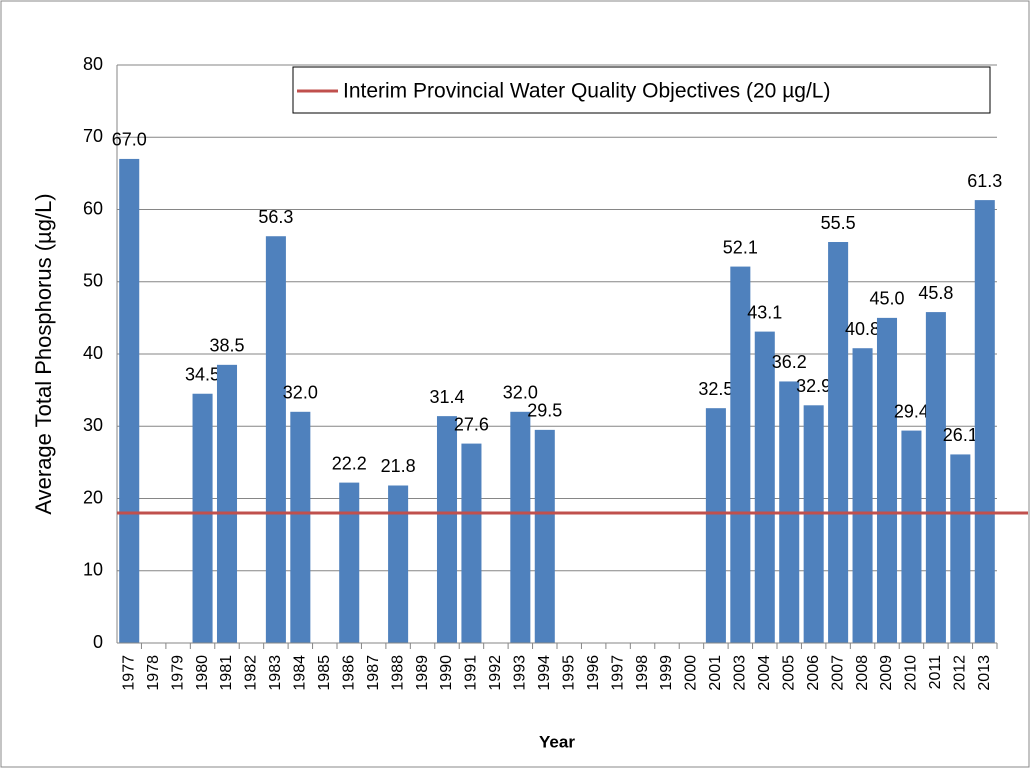  What do you see at coordinates (568, 673) in the screenshot?
I see `x-tick-label: 1995` at bounding box center [568, 673].